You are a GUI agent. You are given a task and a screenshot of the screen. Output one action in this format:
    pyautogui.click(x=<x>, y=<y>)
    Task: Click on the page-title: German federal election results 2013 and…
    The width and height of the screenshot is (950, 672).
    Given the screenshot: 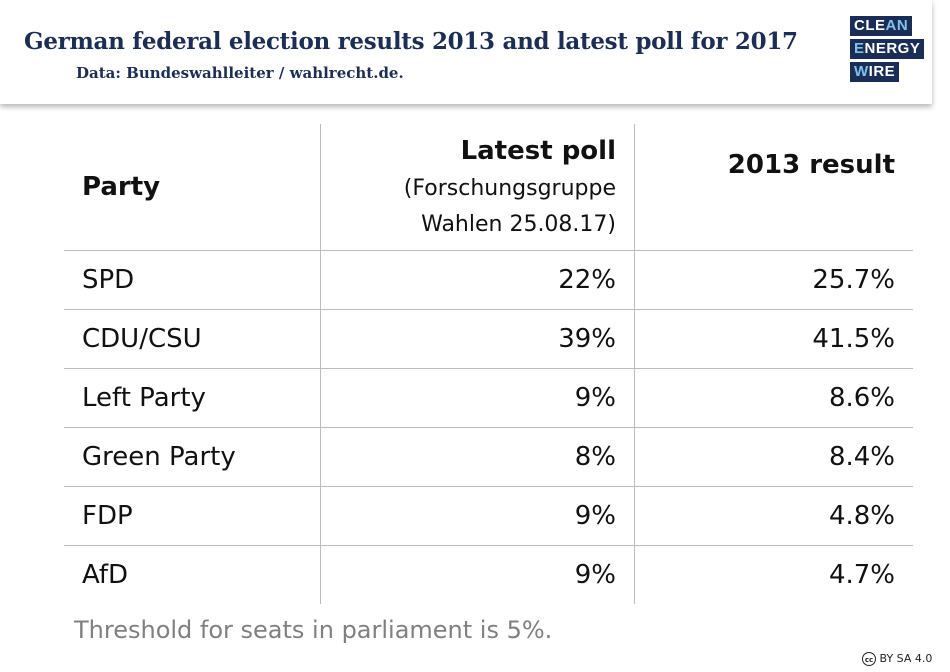 What is the action you would take?
    pyautogui.click(x=411, y=41)
    